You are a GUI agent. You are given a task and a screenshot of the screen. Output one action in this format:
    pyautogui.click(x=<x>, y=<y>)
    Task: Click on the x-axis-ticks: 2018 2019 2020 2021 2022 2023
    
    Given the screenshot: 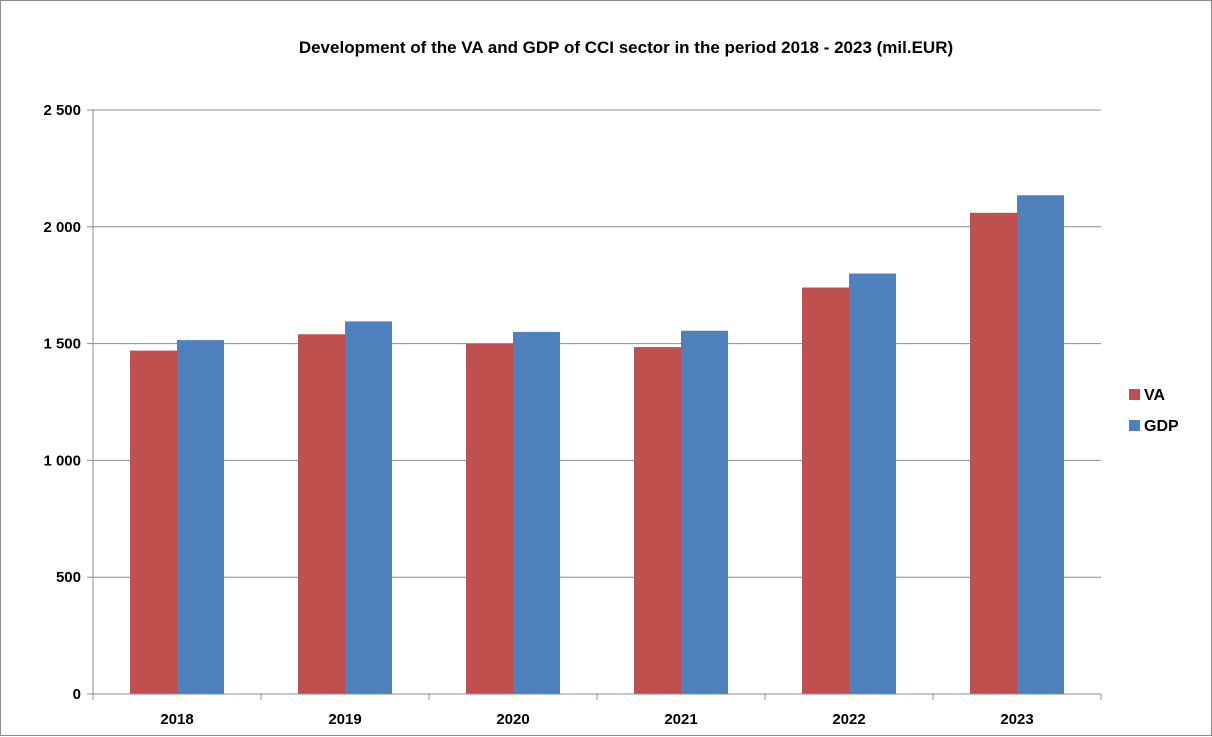 What is the action you would take?
    pyautogui.click(x=597, y=711)
    